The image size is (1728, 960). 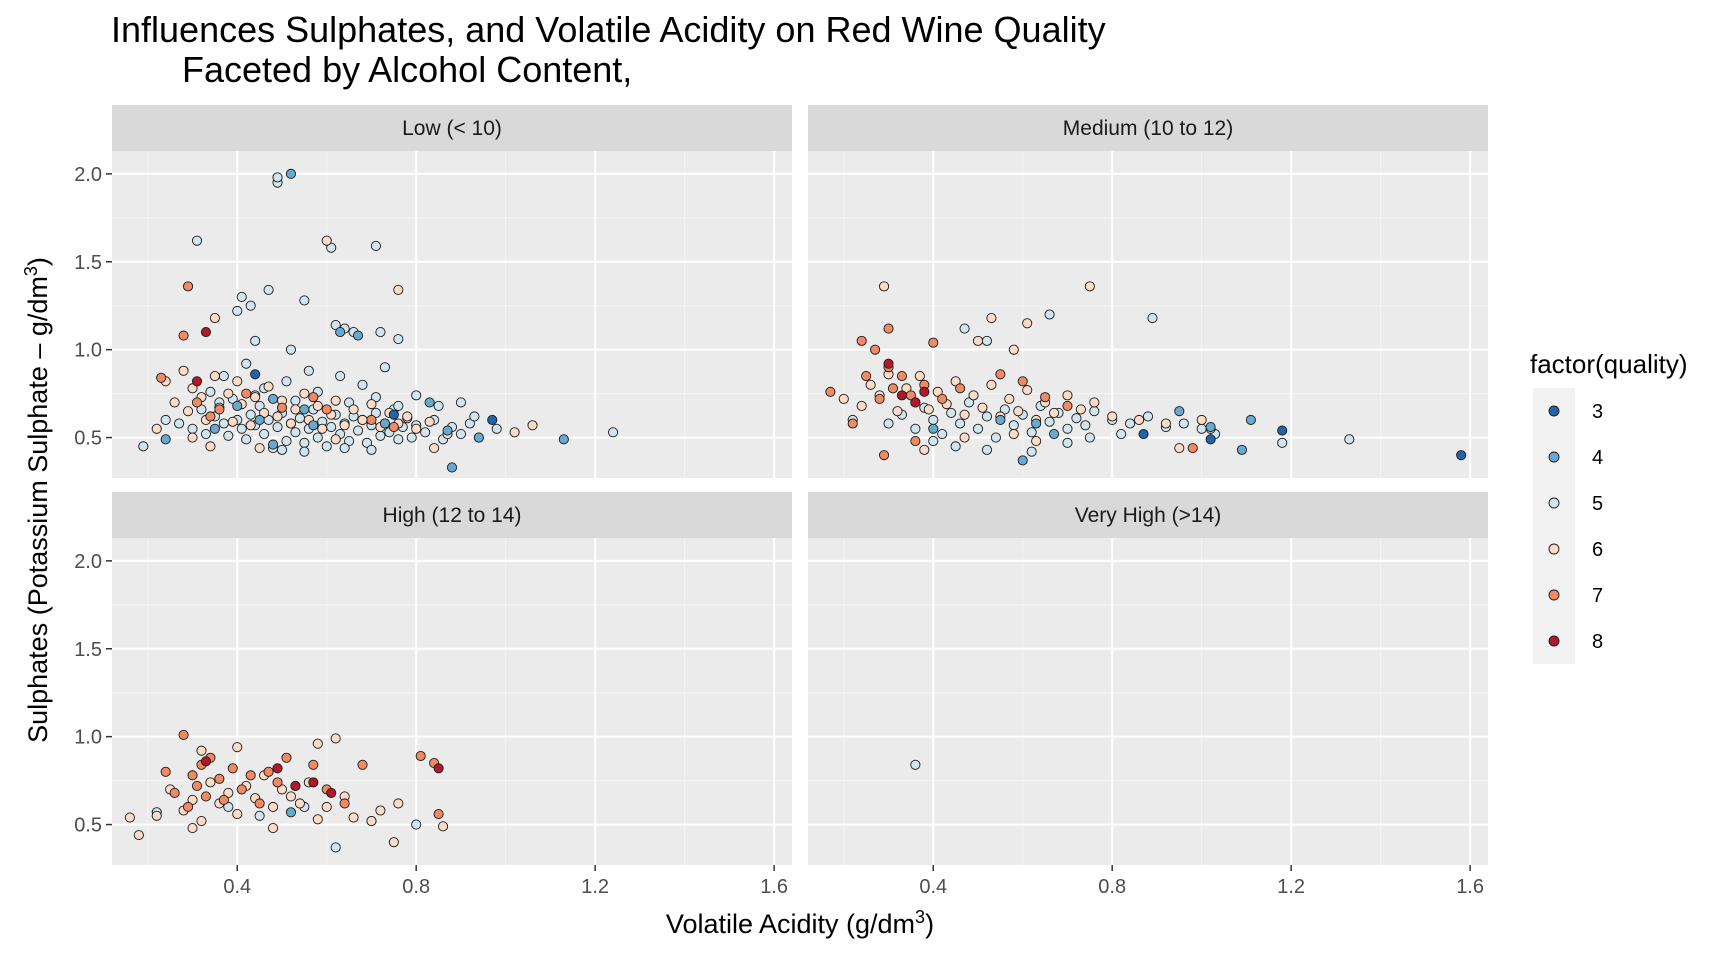 What do you see at coordinates (452, 515) in the screenshot?
I see `facet-strip` at bounding box center [452, 515].